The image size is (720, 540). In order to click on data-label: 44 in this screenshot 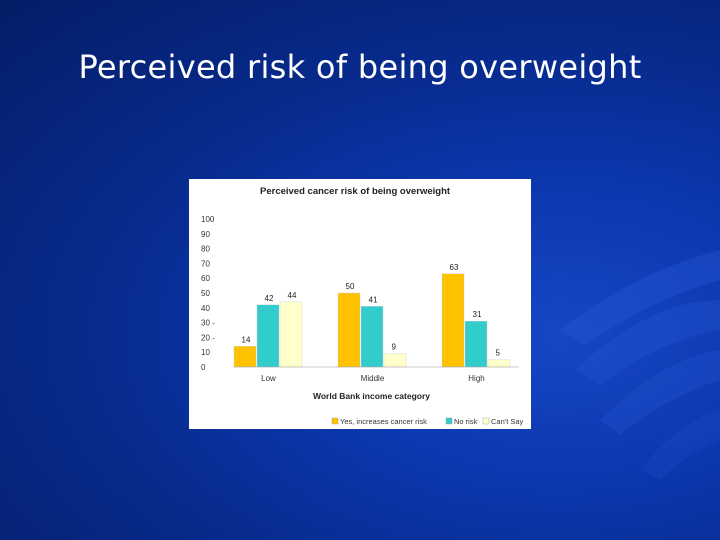, I will do `click(292, 295)`.